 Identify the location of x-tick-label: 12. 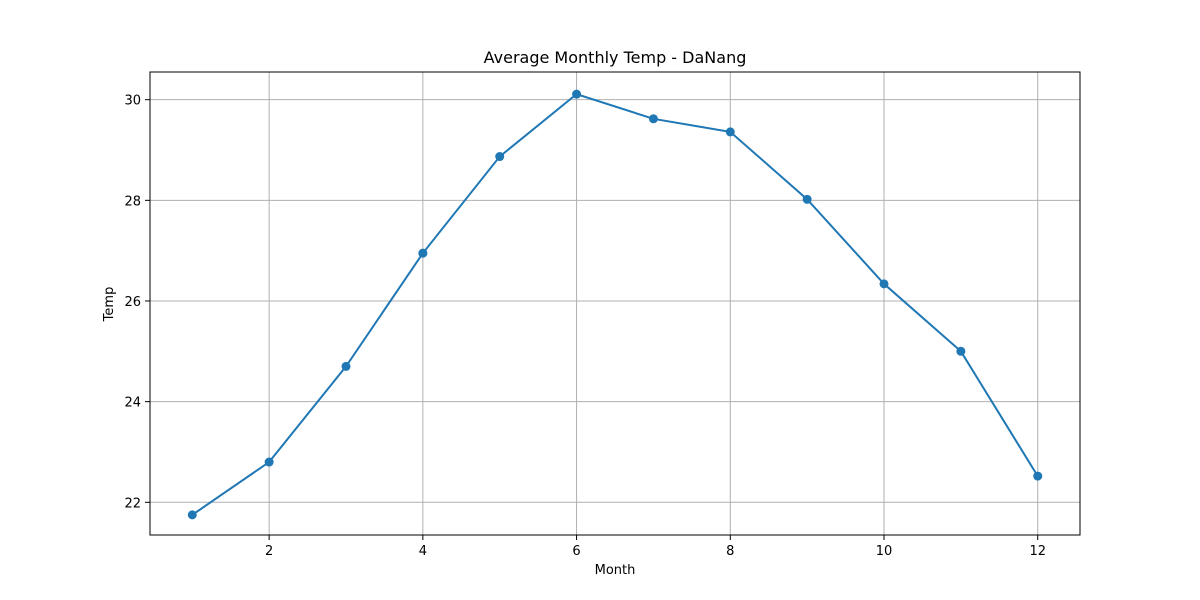
(1037, 551).